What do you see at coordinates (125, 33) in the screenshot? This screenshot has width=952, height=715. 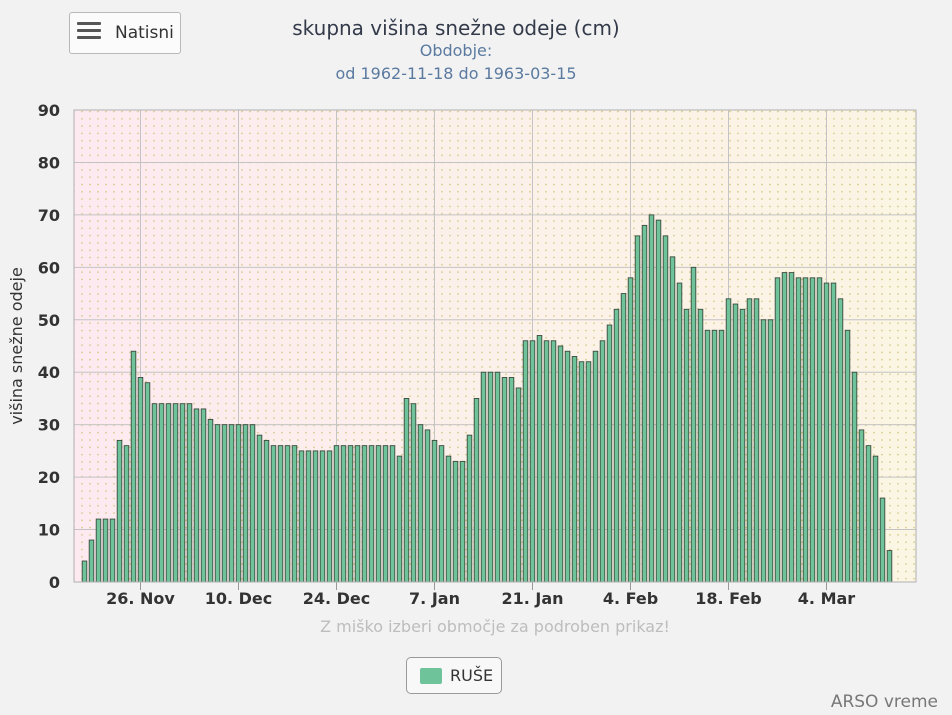 I see `print-menu-button: Natisni` at bounding box center [125, 33].